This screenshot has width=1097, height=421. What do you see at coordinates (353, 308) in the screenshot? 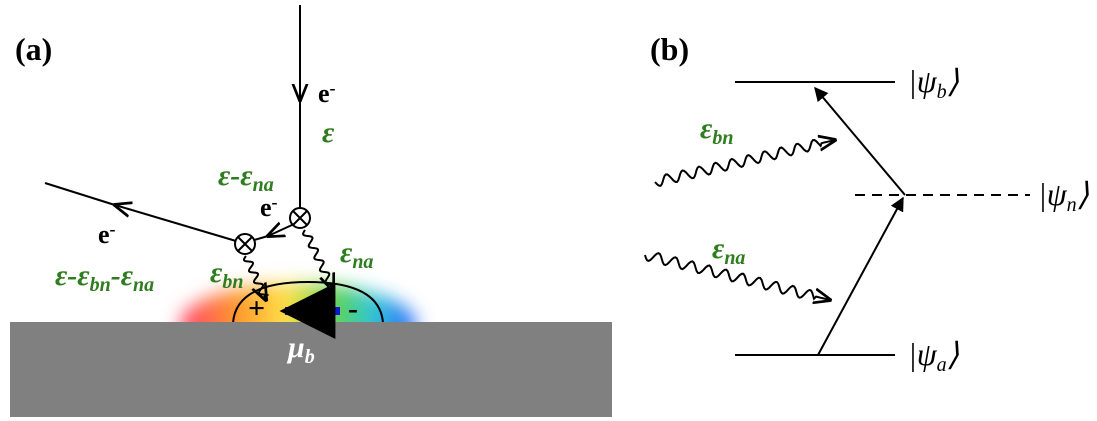
I see `minus-sign: -` at bounding box center [353, 308].